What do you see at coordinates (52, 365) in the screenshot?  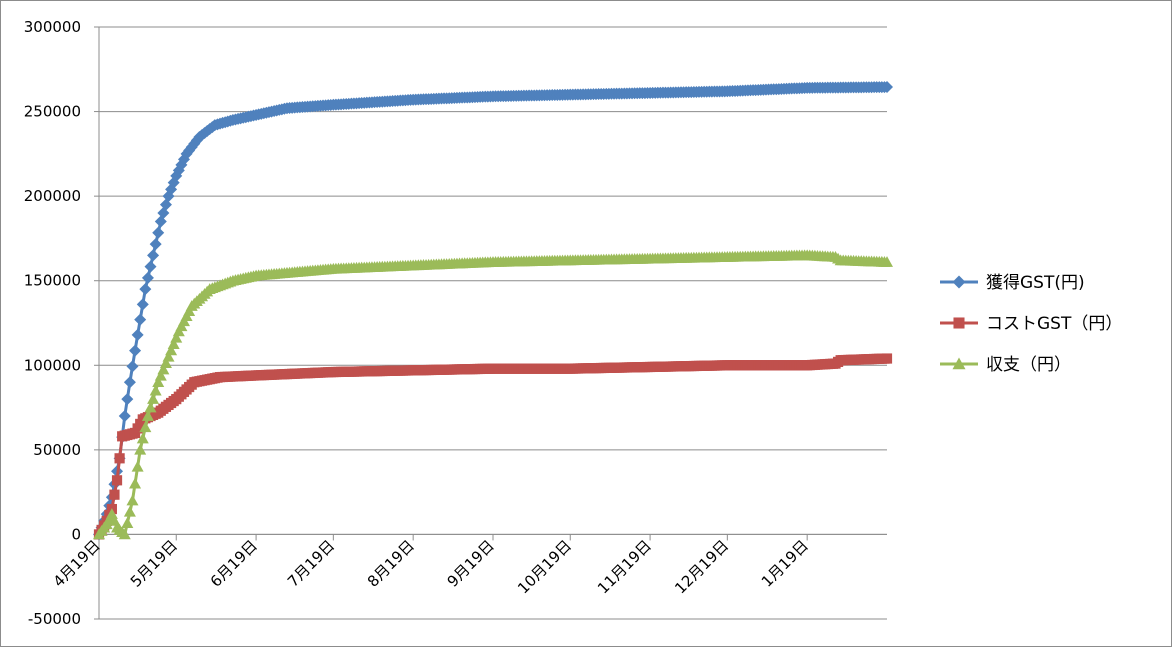 I see `y-tick-label: 100000` at bounding box center [52, 365].